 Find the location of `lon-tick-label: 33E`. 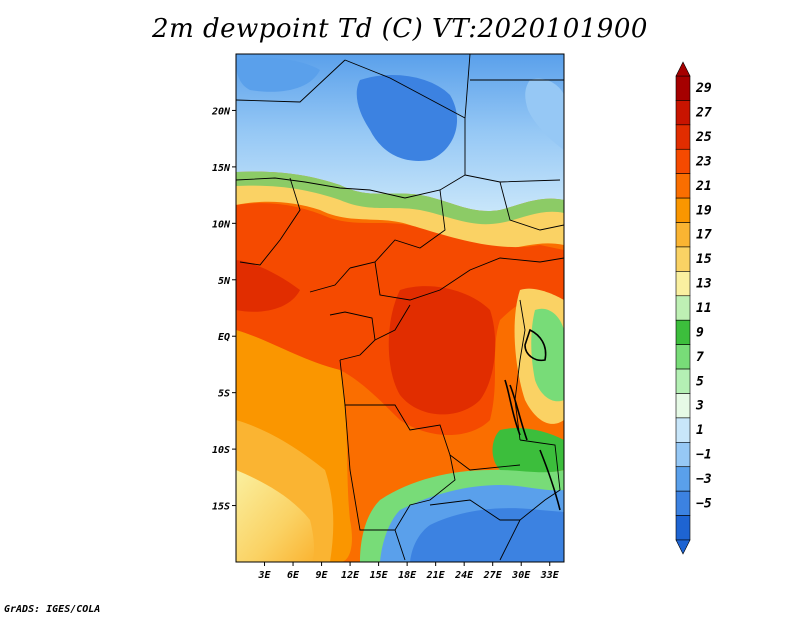

lon-tick-label: 33E is located at coordinates (550, 575).